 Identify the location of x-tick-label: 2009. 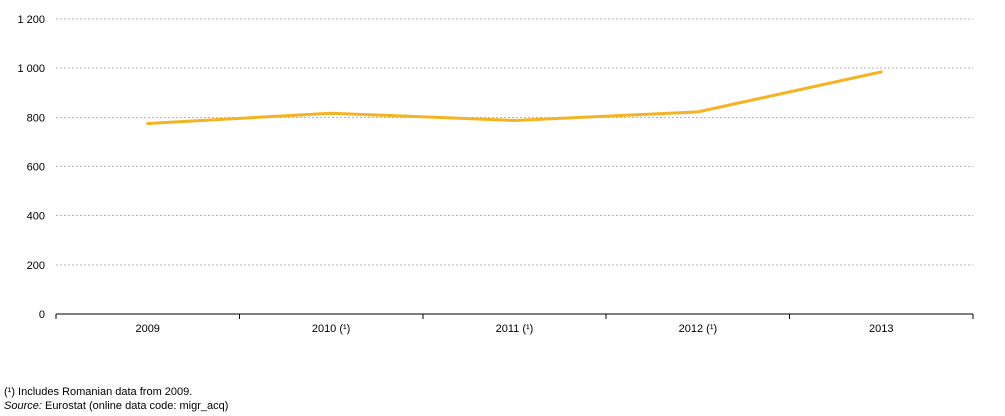
(147, 329).